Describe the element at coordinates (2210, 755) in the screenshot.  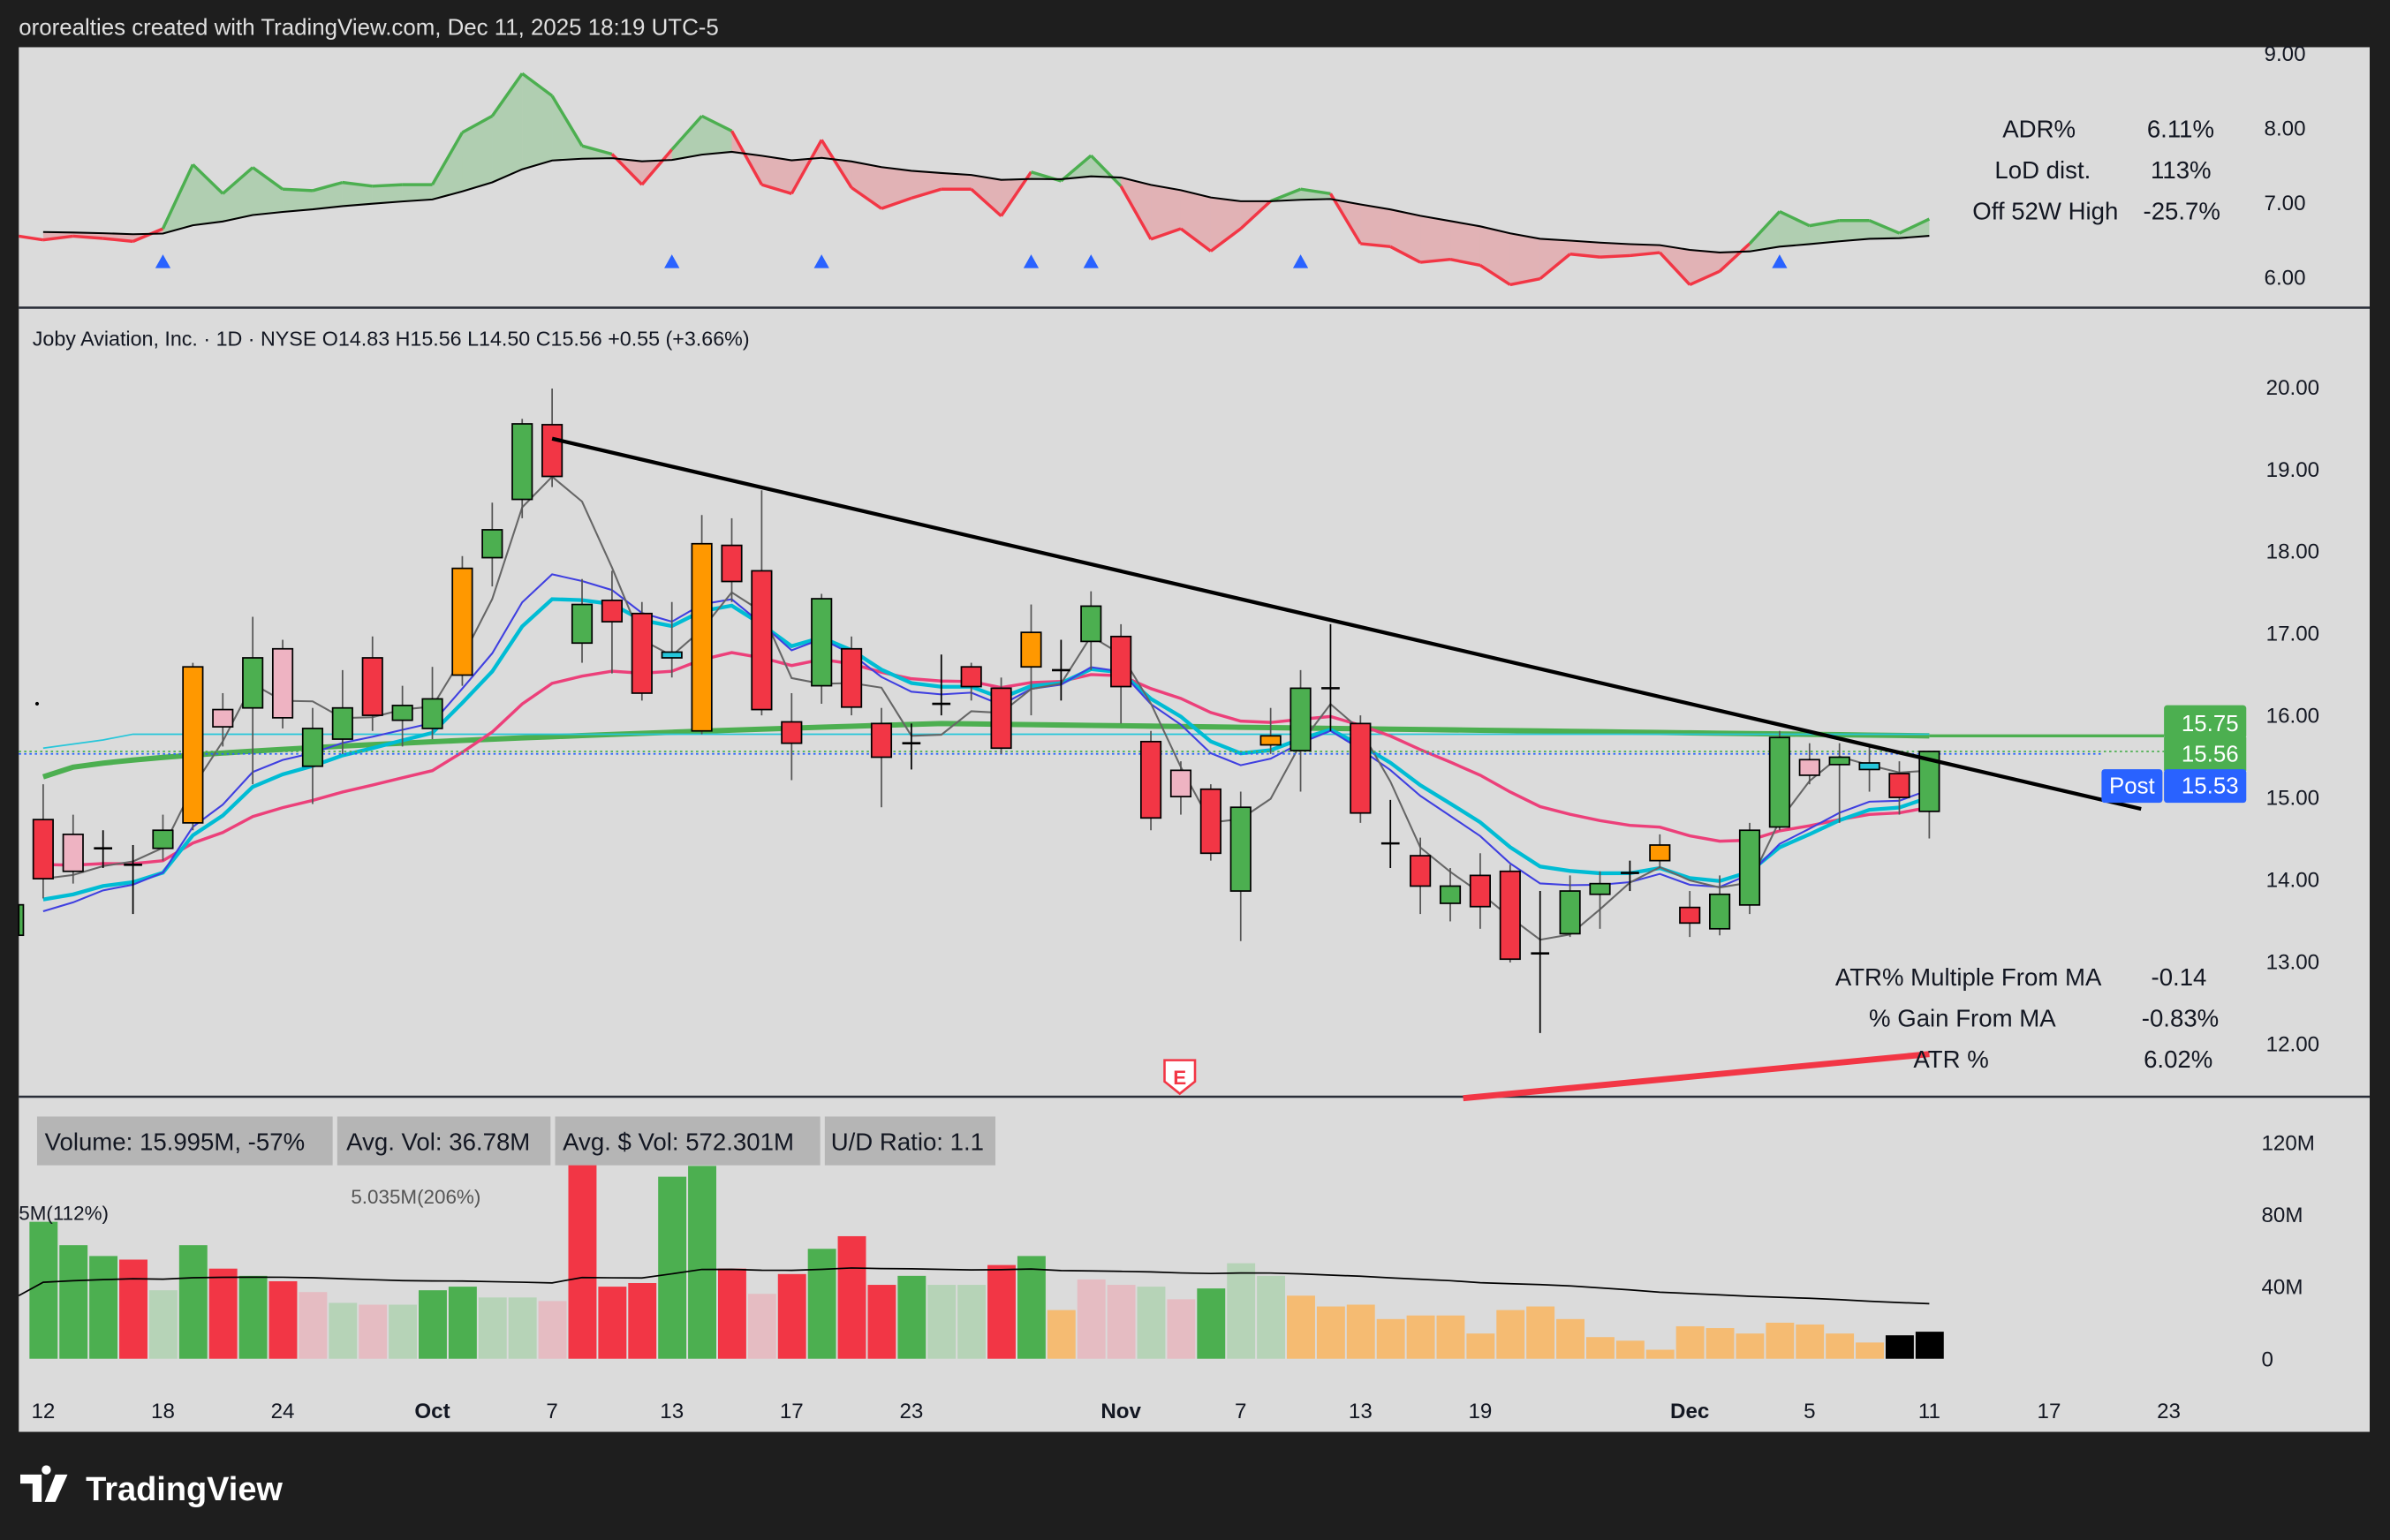
I see `last-price-value: 15.56` at that location.